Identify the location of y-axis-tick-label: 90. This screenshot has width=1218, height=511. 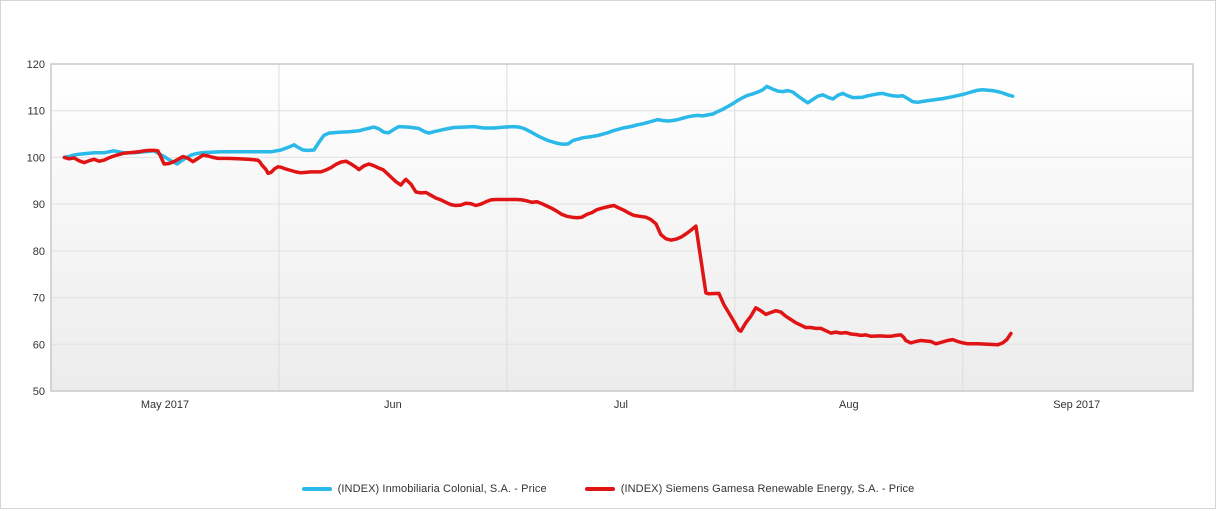
(39, 205).